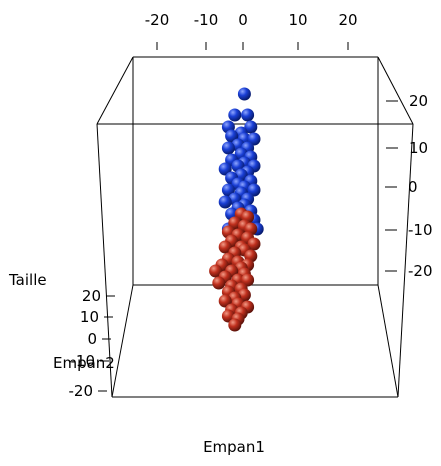  Describe the element at coordinates (418, 101) in the screenshot. I see `z-tick-label: 20` at that location.